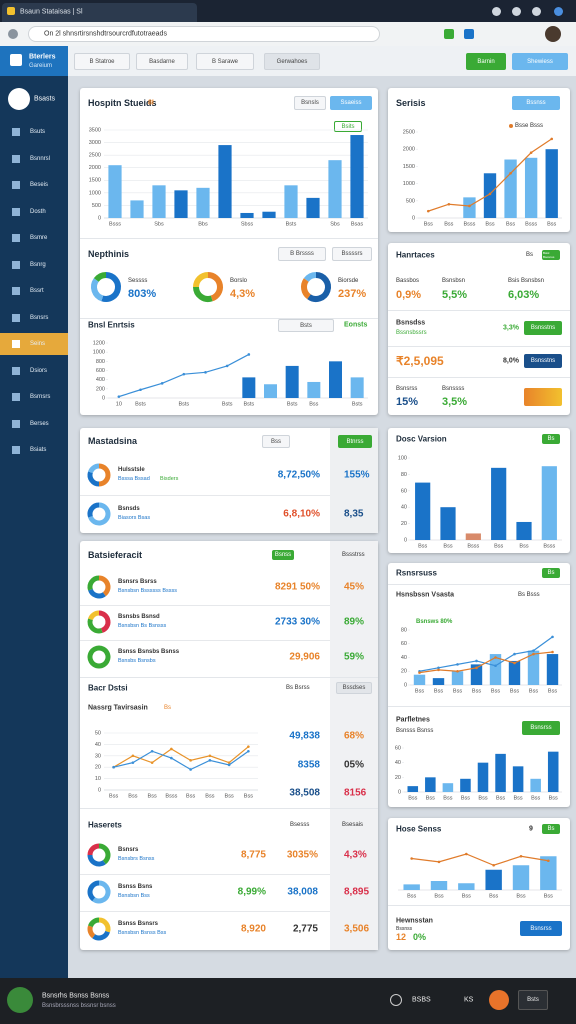 The image size is (576, 1024). I want to click on action-button: Shewiess, so click(540, 61).